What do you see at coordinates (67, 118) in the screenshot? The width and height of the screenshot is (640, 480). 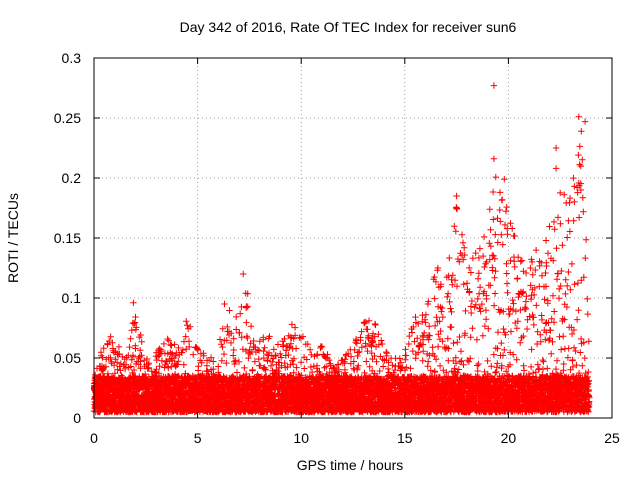 I see `y-tick-label: 0.25` at bounding box center [67, 118].